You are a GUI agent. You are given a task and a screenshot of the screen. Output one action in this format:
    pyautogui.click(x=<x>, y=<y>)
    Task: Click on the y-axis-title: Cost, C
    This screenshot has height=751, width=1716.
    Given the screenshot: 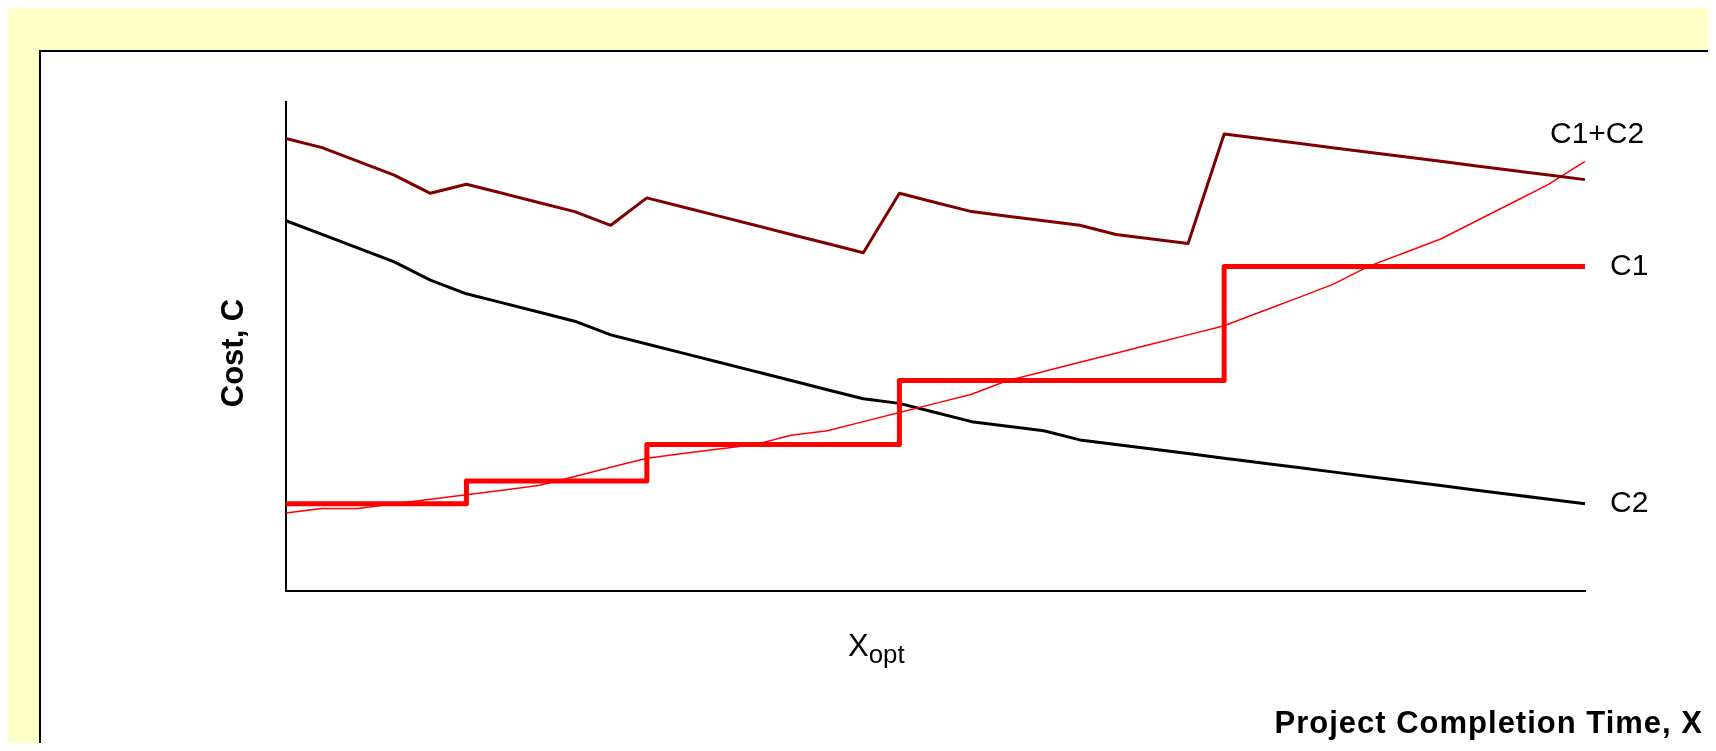 What is the action you would take?
    pyautogui.click(x=233, y=353)
    